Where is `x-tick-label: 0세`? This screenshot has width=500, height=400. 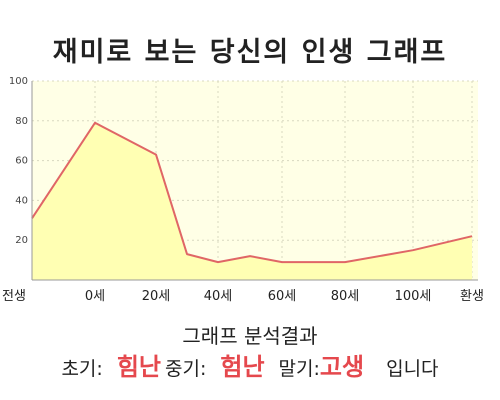
x-tick-label: 0세 is located at coordinates (95, 296).